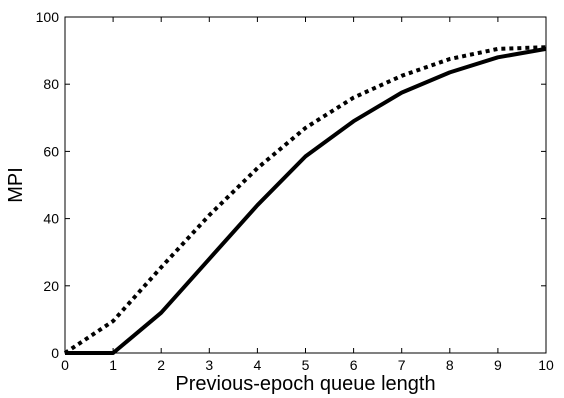 This screenshot has height=398, width=564. Describe the element at coordinates (450, 365) in the screenshot. I see `x-tick-label: 8` at that location.